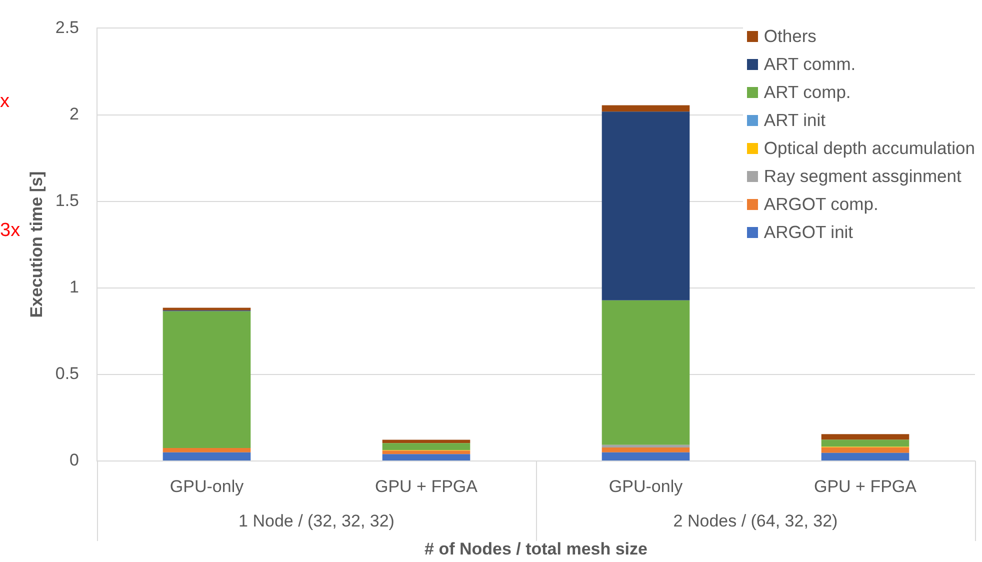 The height and width of the screenshot is (562, 982). What do you see at coordinates (36, 244) in the screenshot?
I see `y-axis-title: Execution time [s]` at bounding box center [36, 244].